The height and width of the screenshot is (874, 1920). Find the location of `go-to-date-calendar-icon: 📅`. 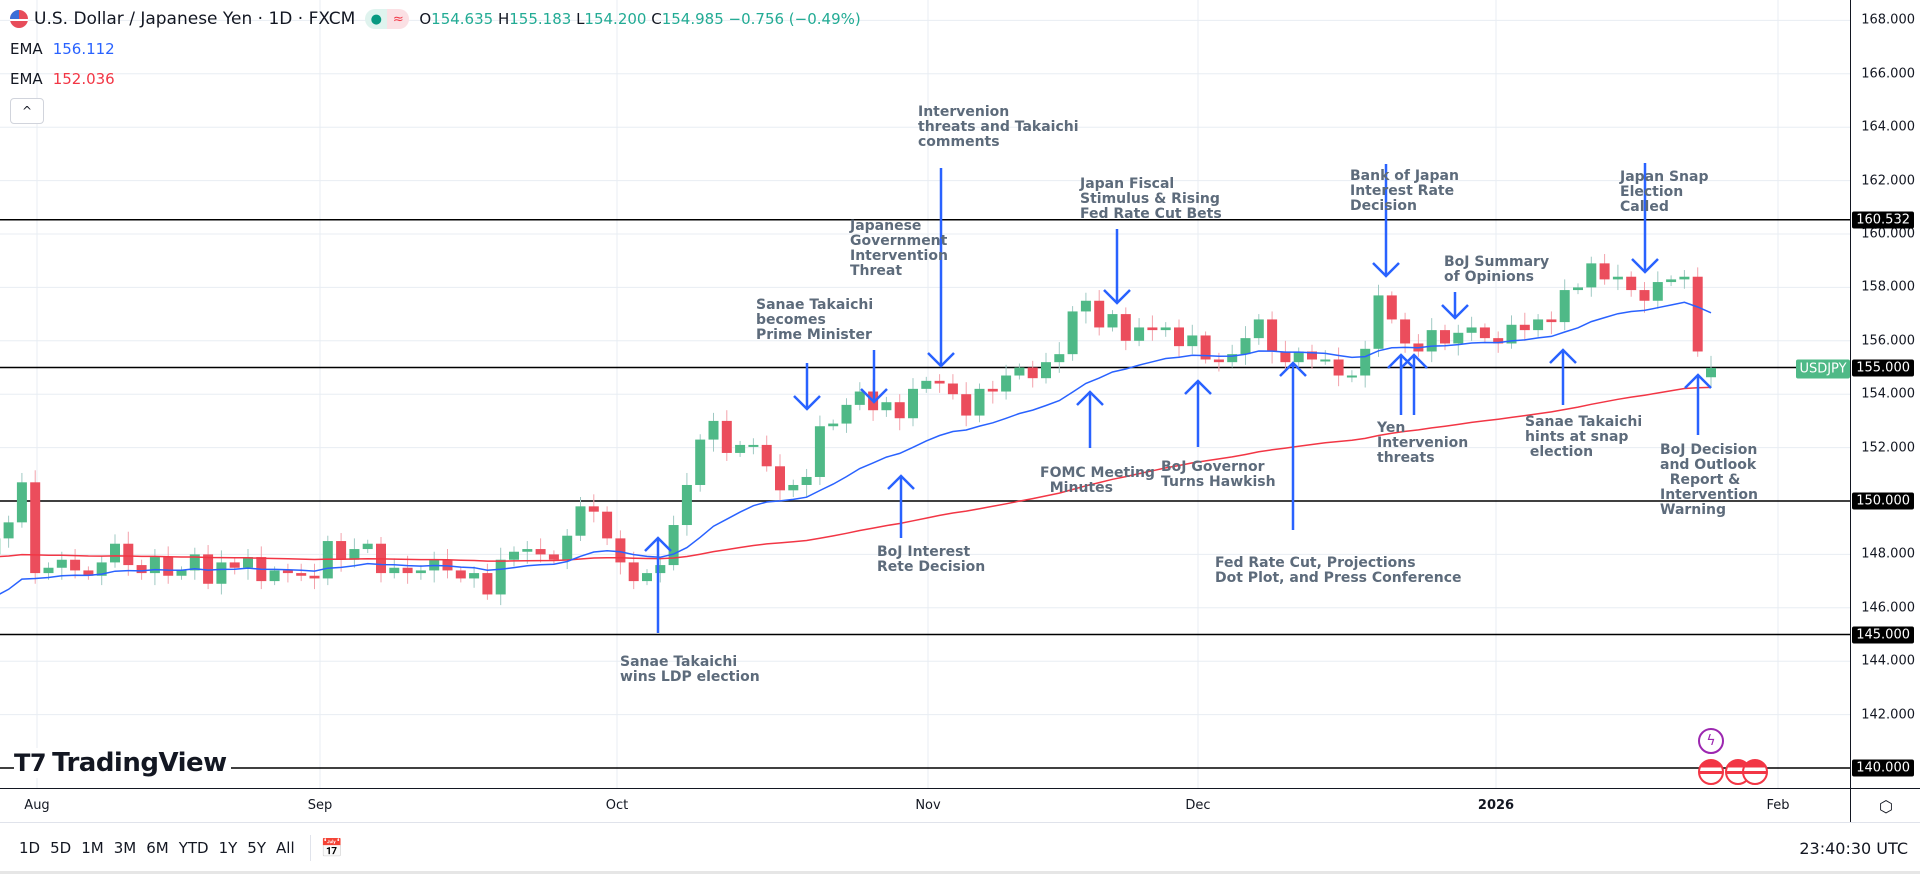

go-to-date-calendar-icon: 📅 is located at coordinates (332, 848).